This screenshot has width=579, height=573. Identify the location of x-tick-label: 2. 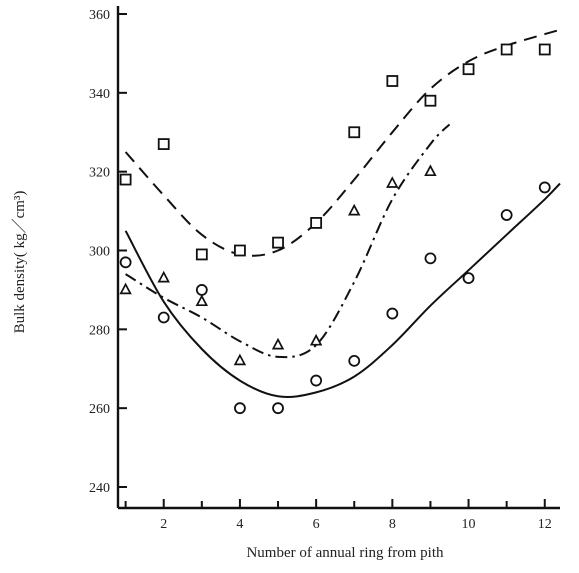
(163, 524).